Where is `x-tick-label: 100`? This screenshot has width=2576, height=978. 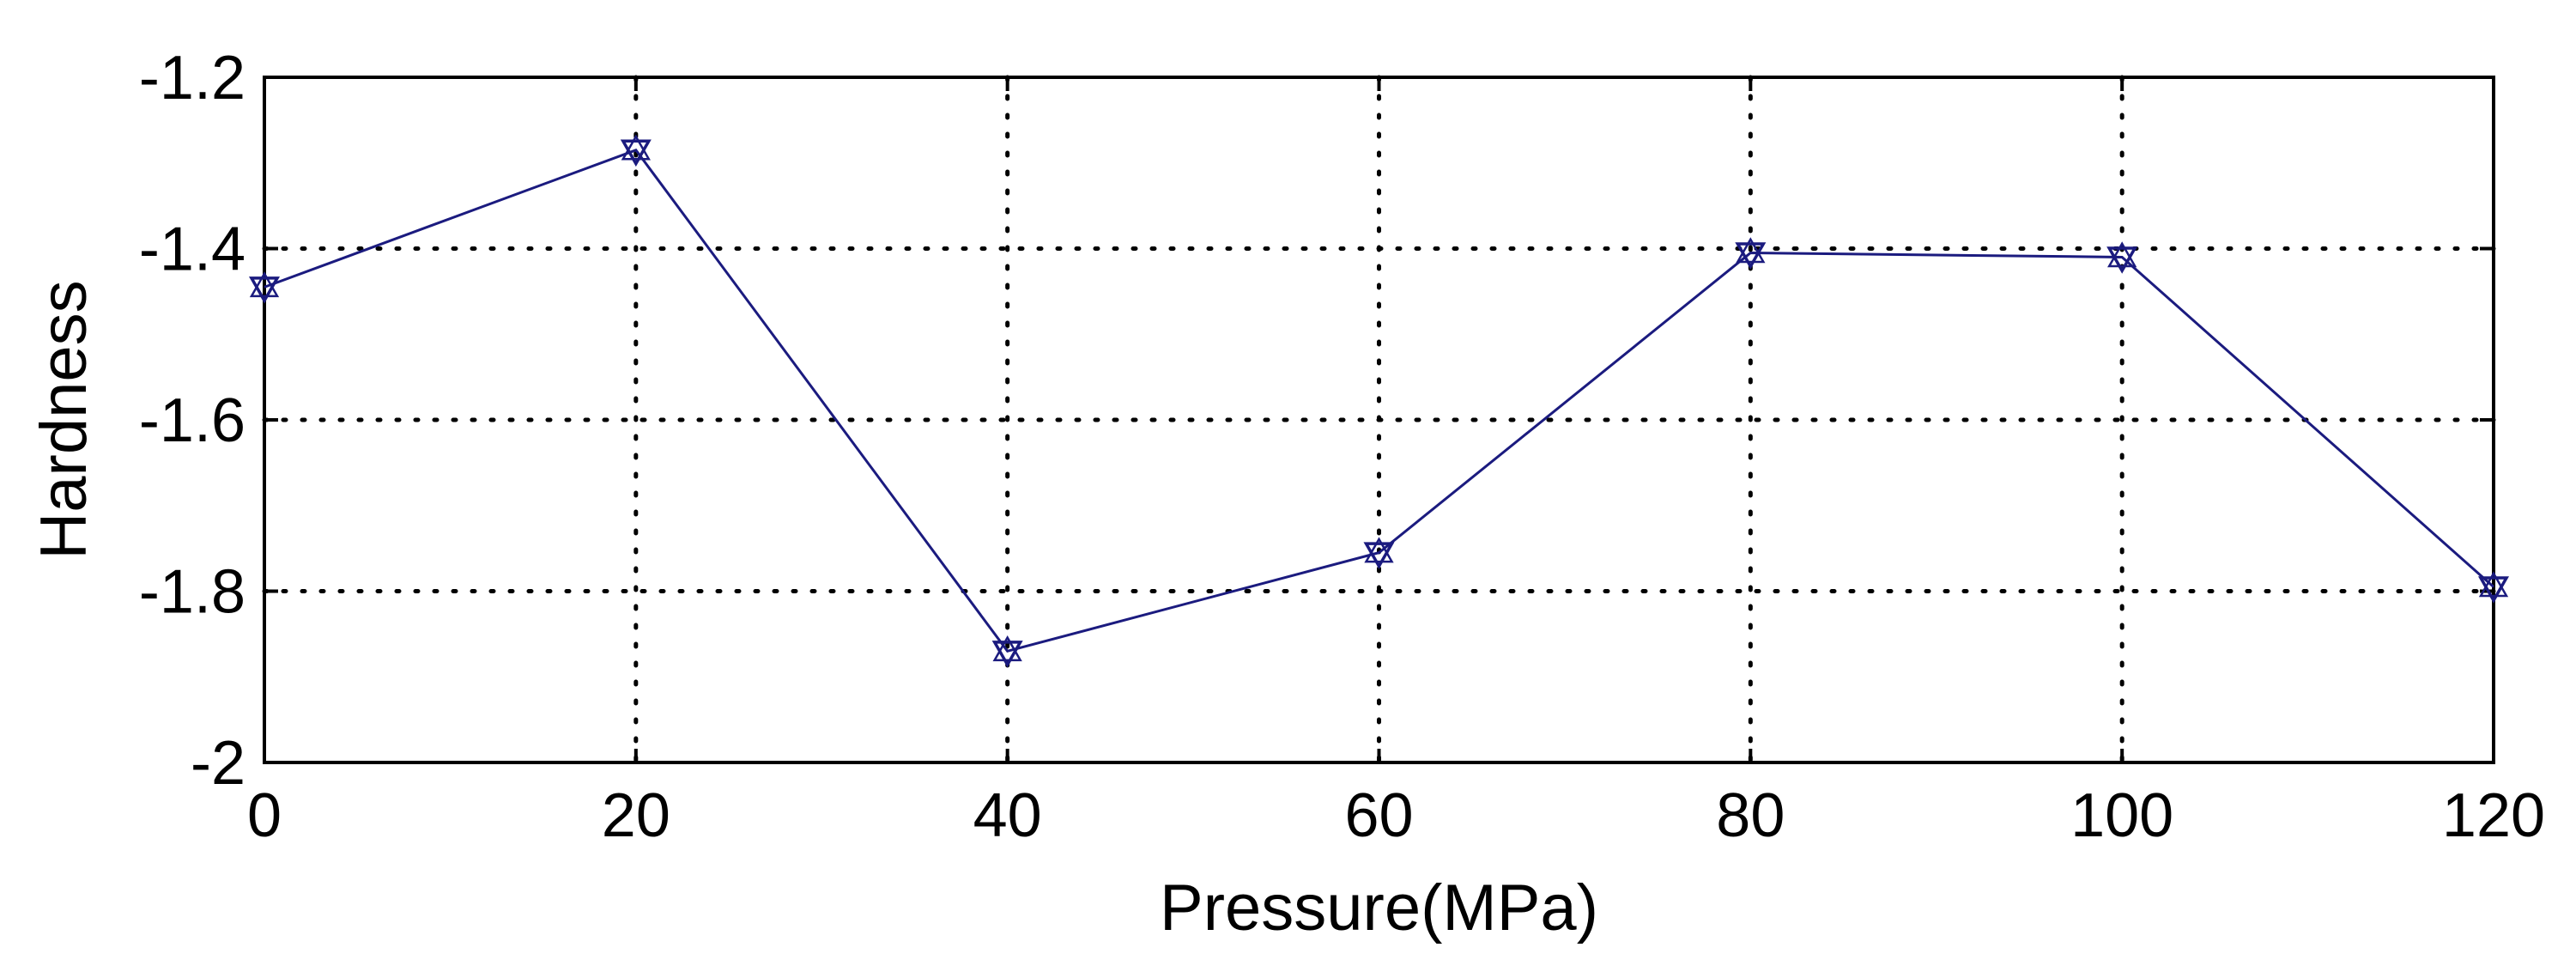 x-tick-label: 100 is located at coordinates (2121, 815).